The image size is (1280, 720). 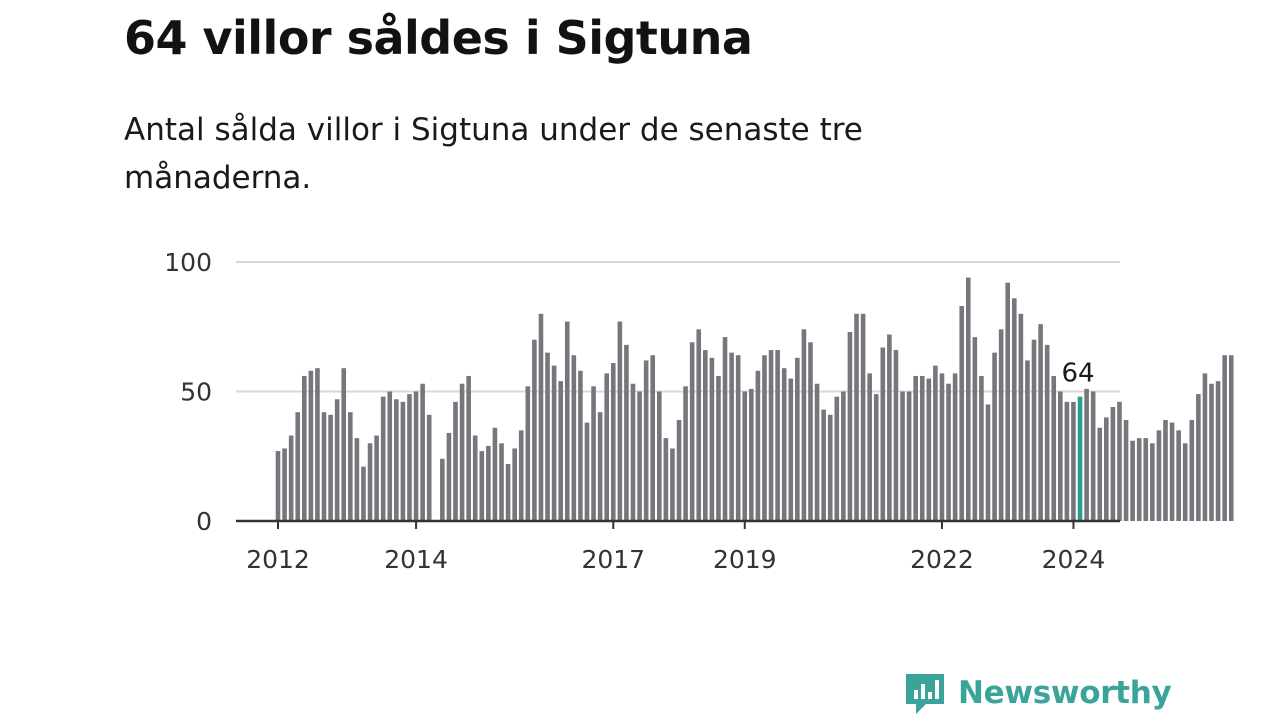 What do you see at coordinates (678, 327) in the screenshot?
I see `grid-lines` at bounding box center [678, 327].